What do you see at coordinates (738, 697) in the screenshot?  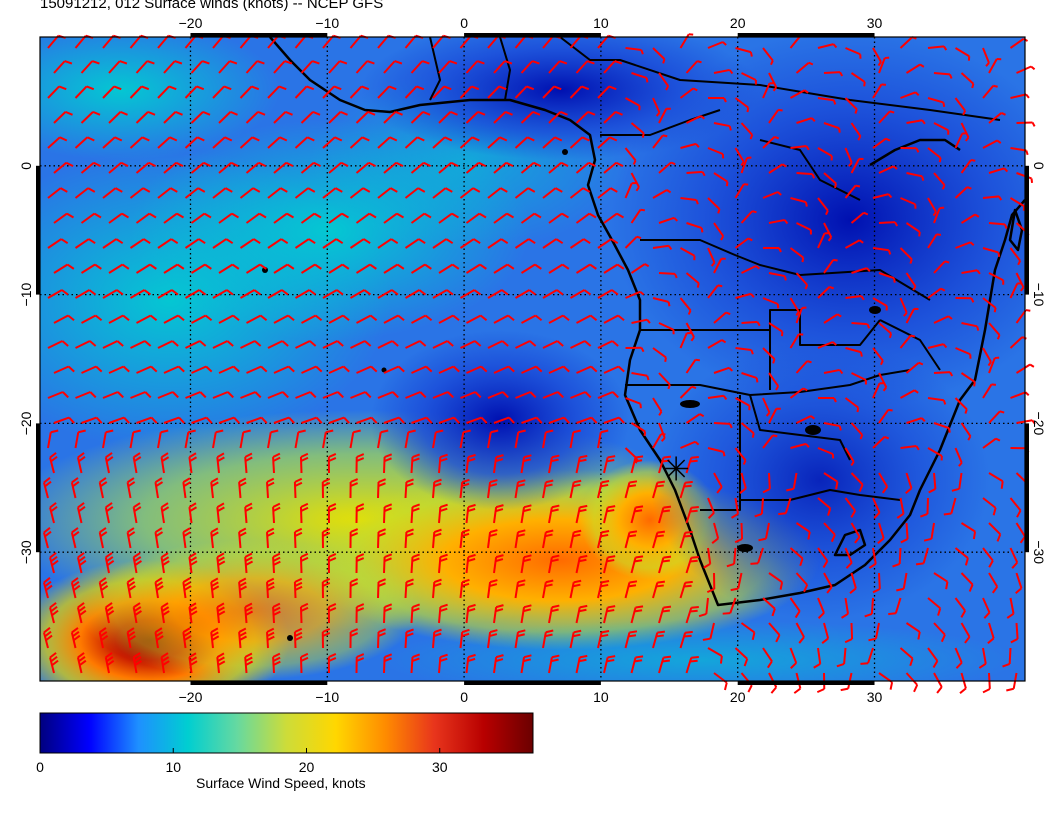 I see `lon-tick-label-bottom: 20` at bounding box center [738, 697].